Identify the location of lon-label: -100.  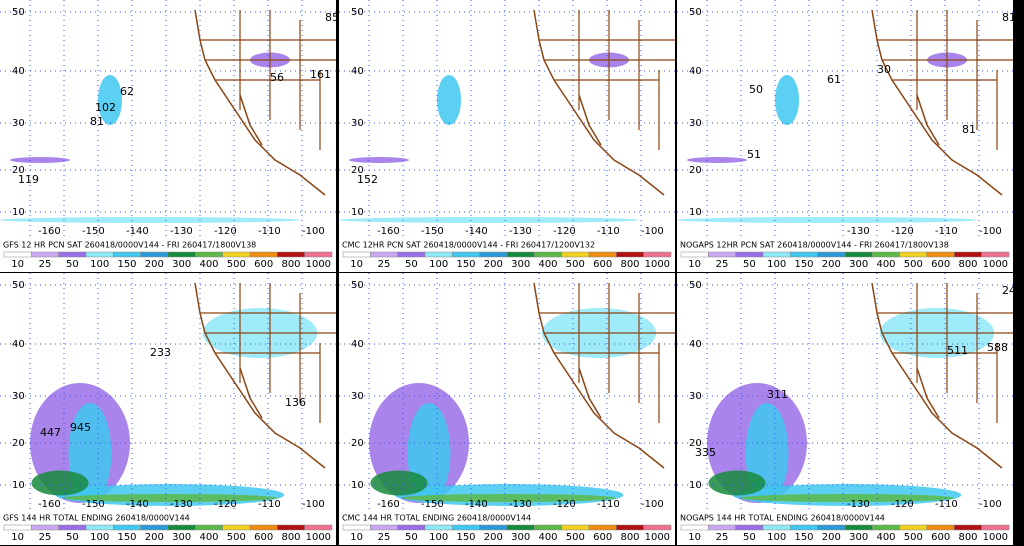
(990, 231).